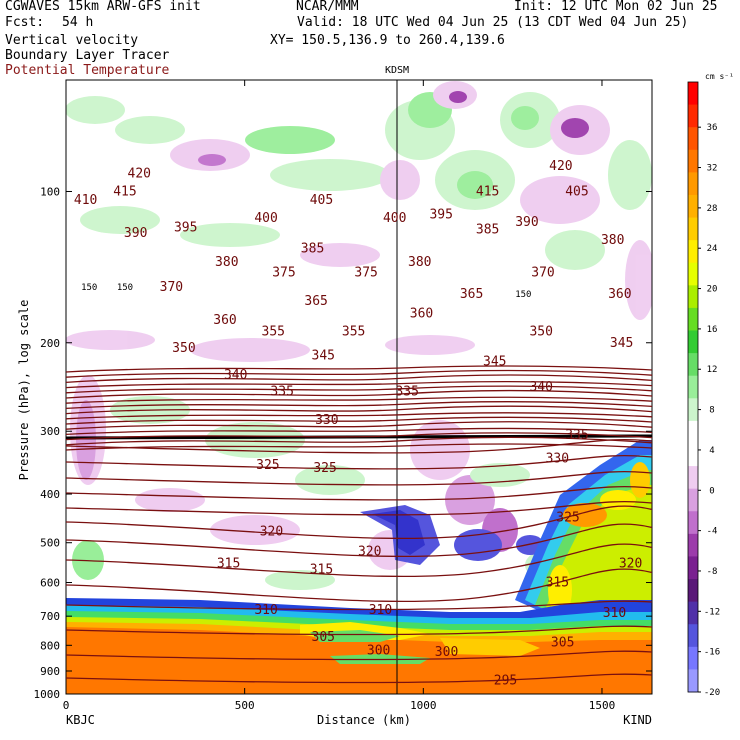  Describe the element at coordinates (171, 287) in the screenshot. I see `theta-label: 370` at that location.